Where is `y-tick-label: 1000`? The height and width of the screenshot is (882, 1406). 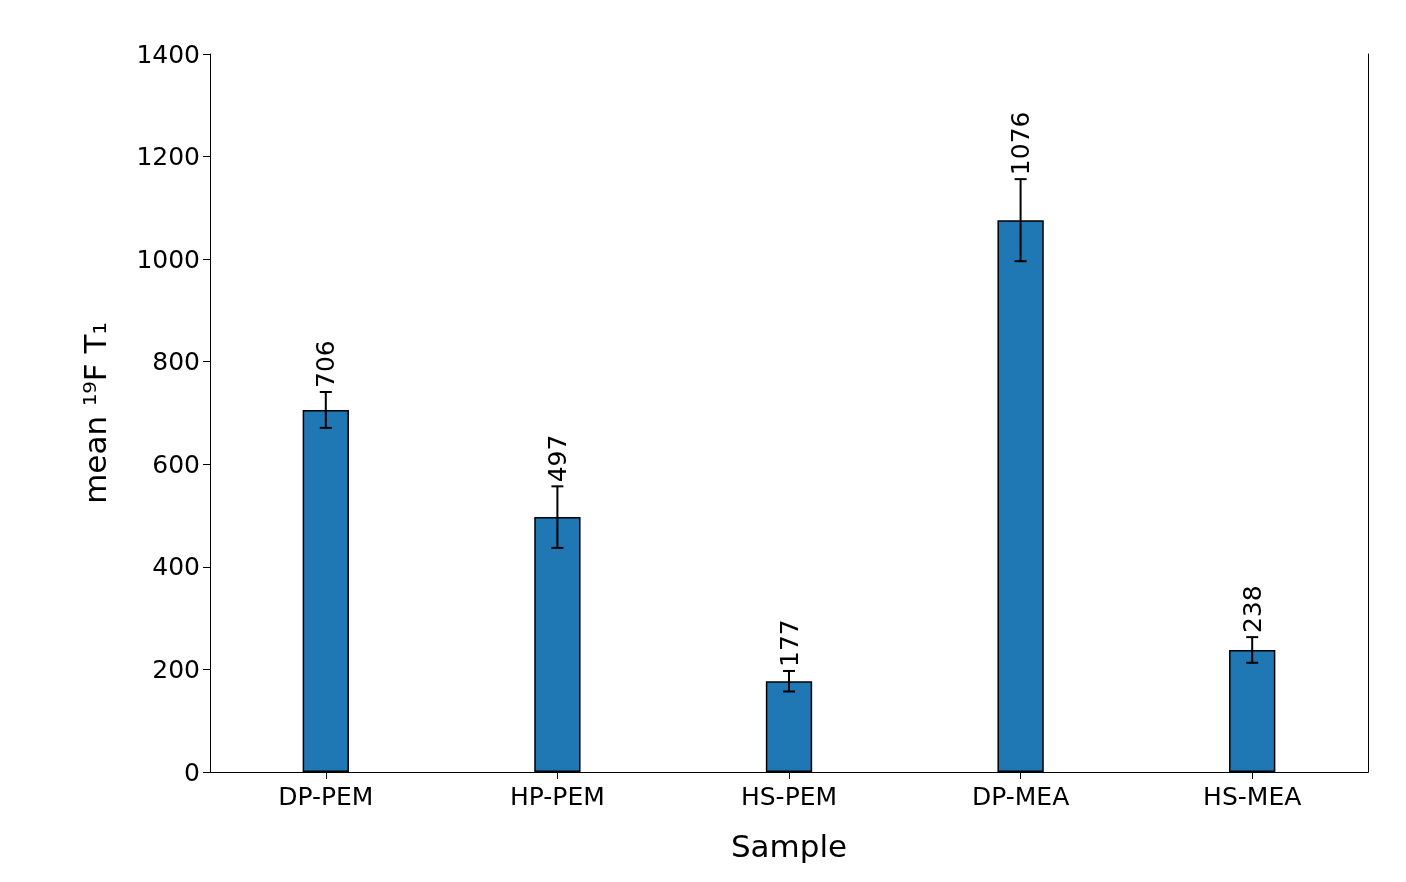
y-tick-label: 1000 is located at coordinates (168, 259).